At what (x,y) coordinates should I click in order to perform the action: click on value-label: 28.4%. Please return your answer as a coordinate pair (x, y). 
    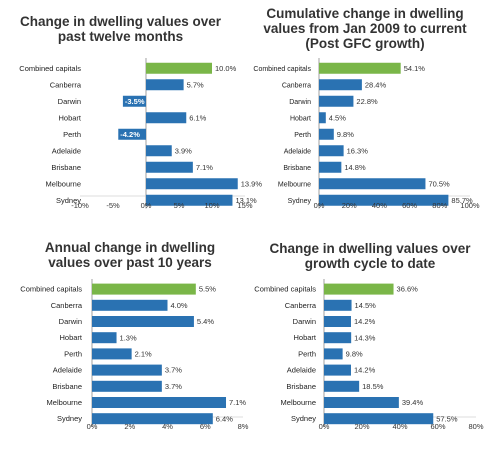
    Looking at the image, I should click on (376, 84).